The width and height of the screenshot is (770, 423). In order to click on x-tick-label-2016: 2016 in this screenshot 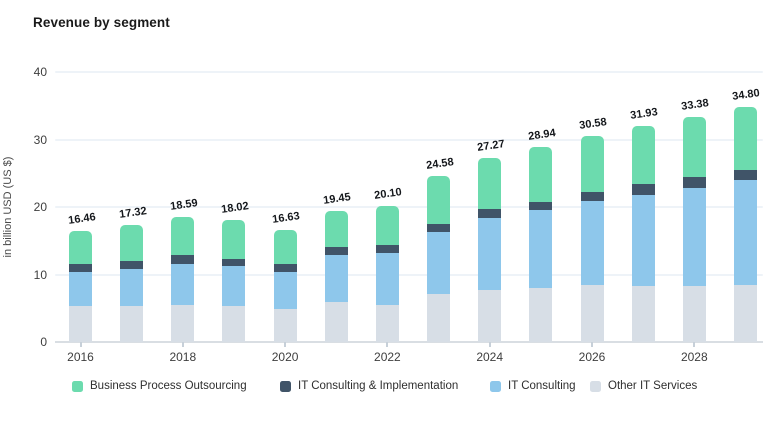, I will do `click(80, 357)`.